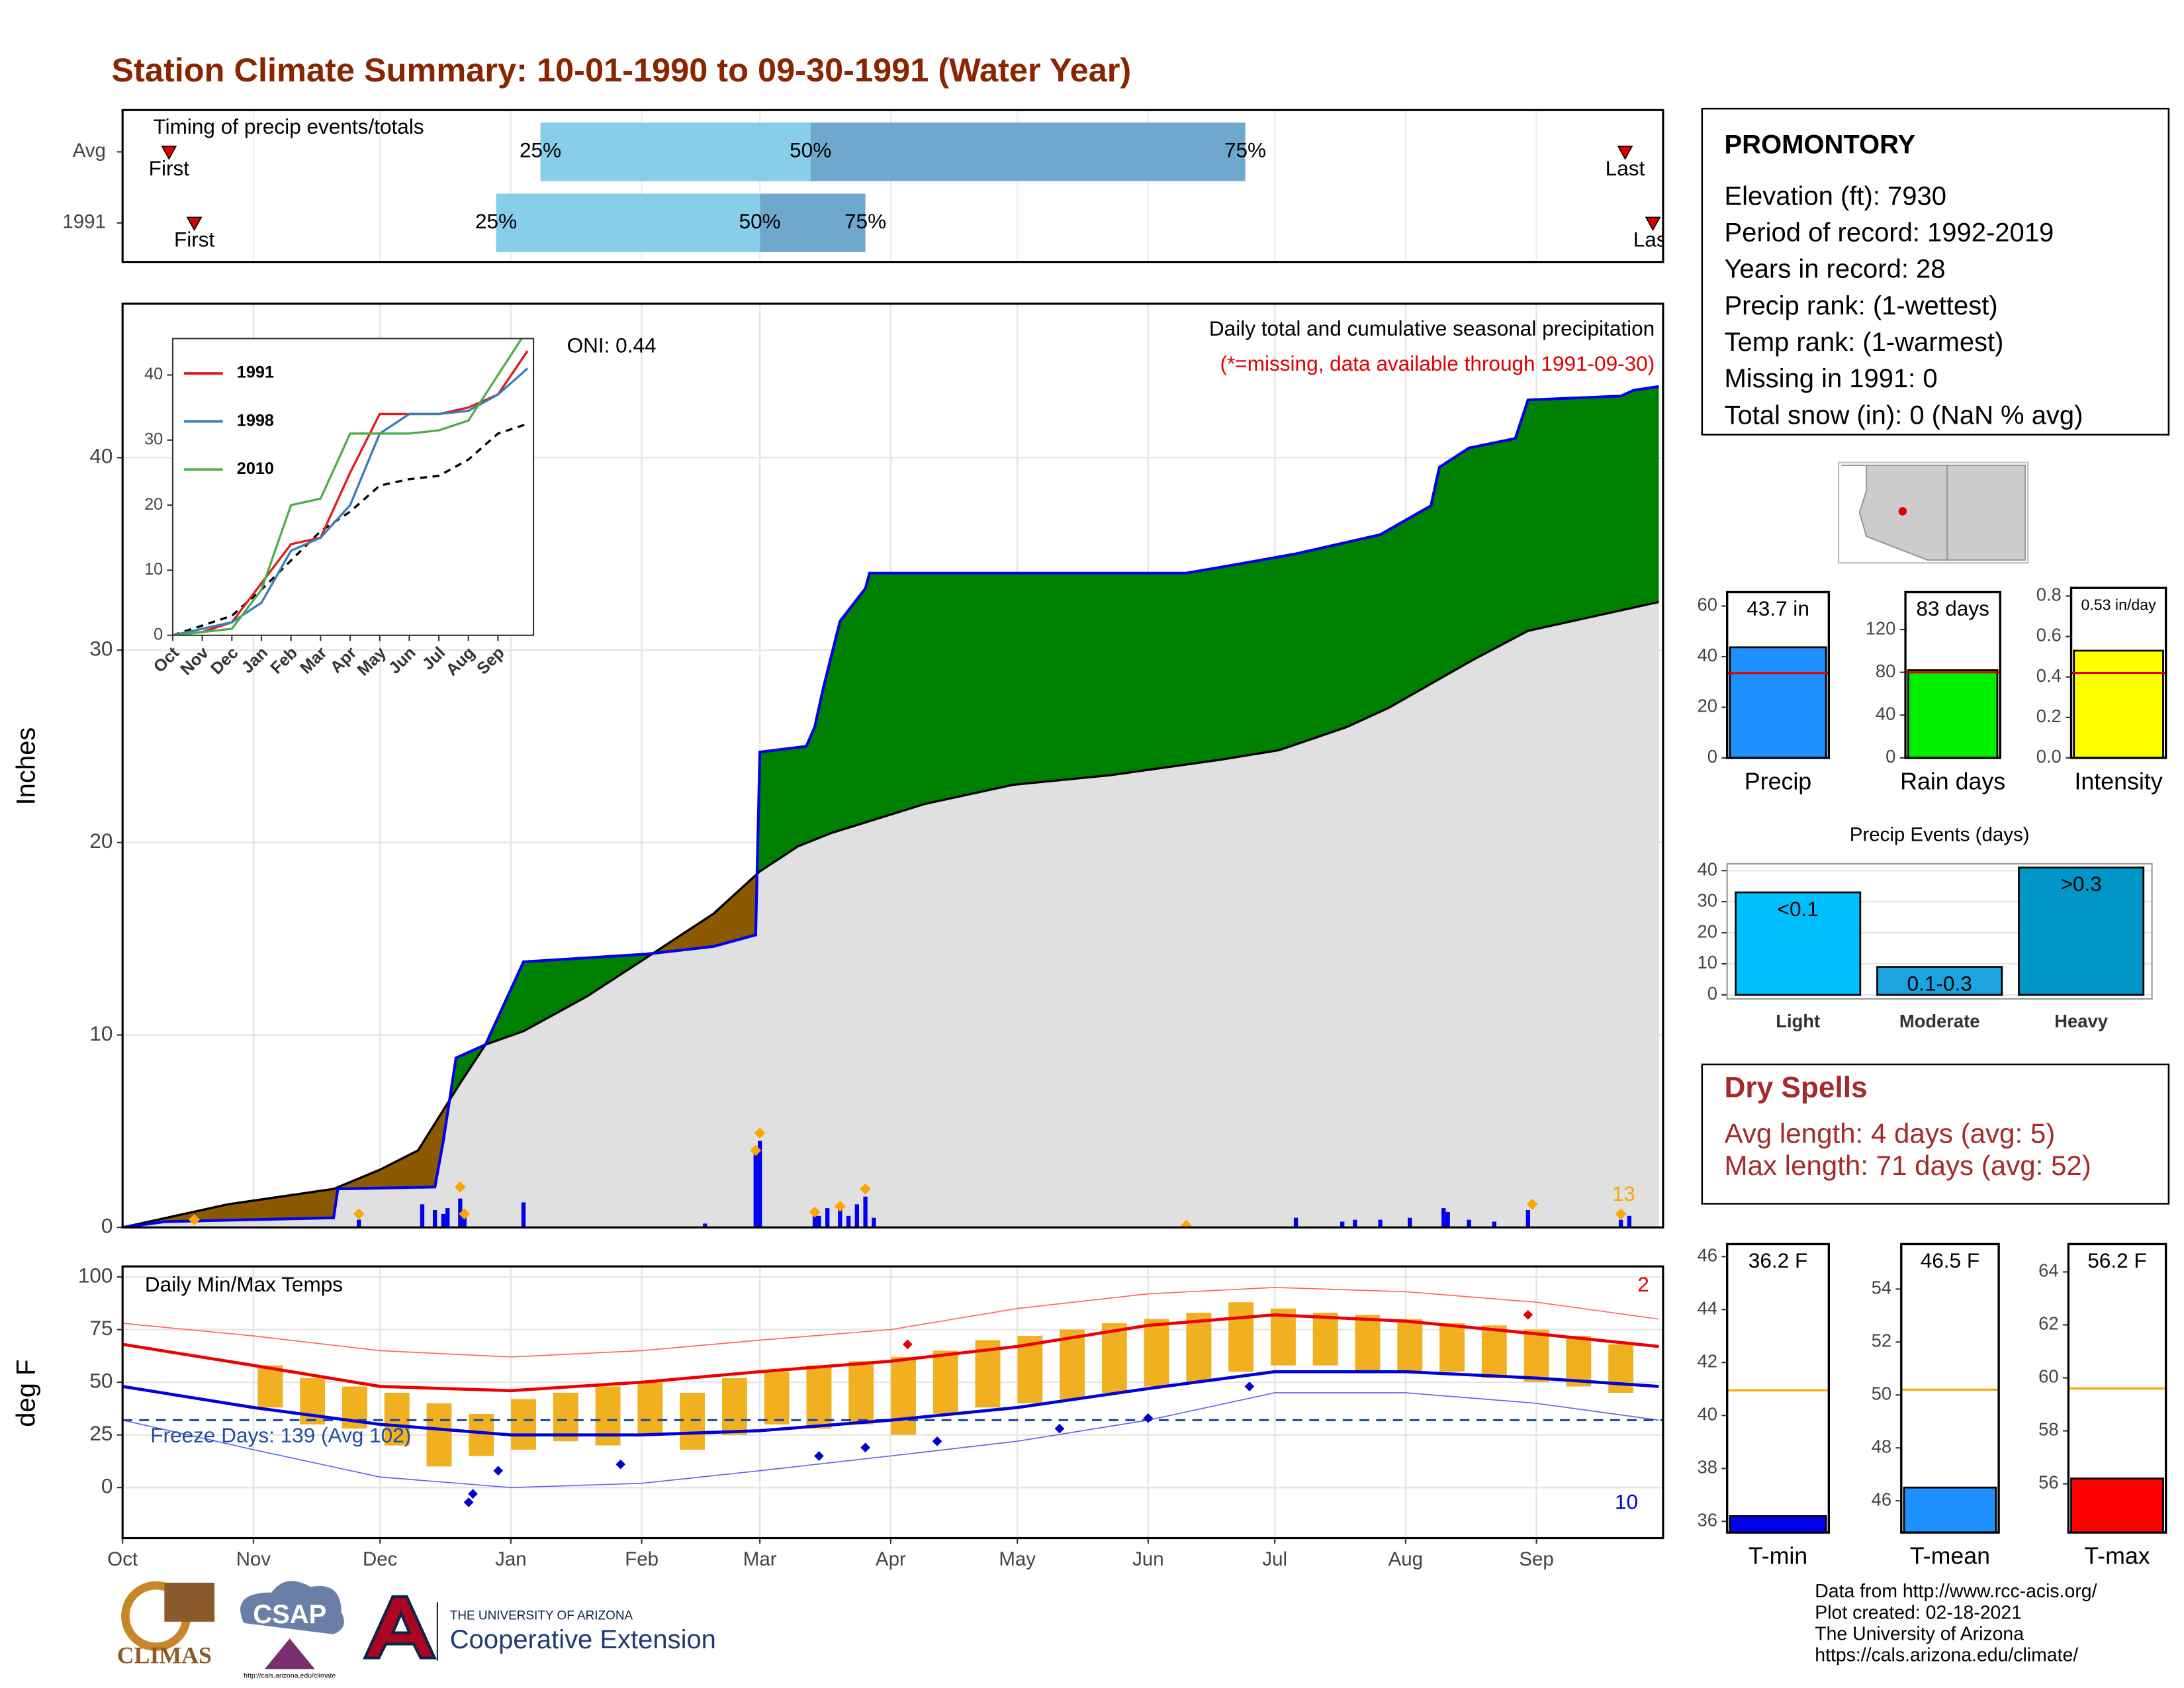 This screenshot has width=2184, height=1688. Describe the element at coordinates (256, 373) in the screenshot. I see `legend-label: 1991` at that location.